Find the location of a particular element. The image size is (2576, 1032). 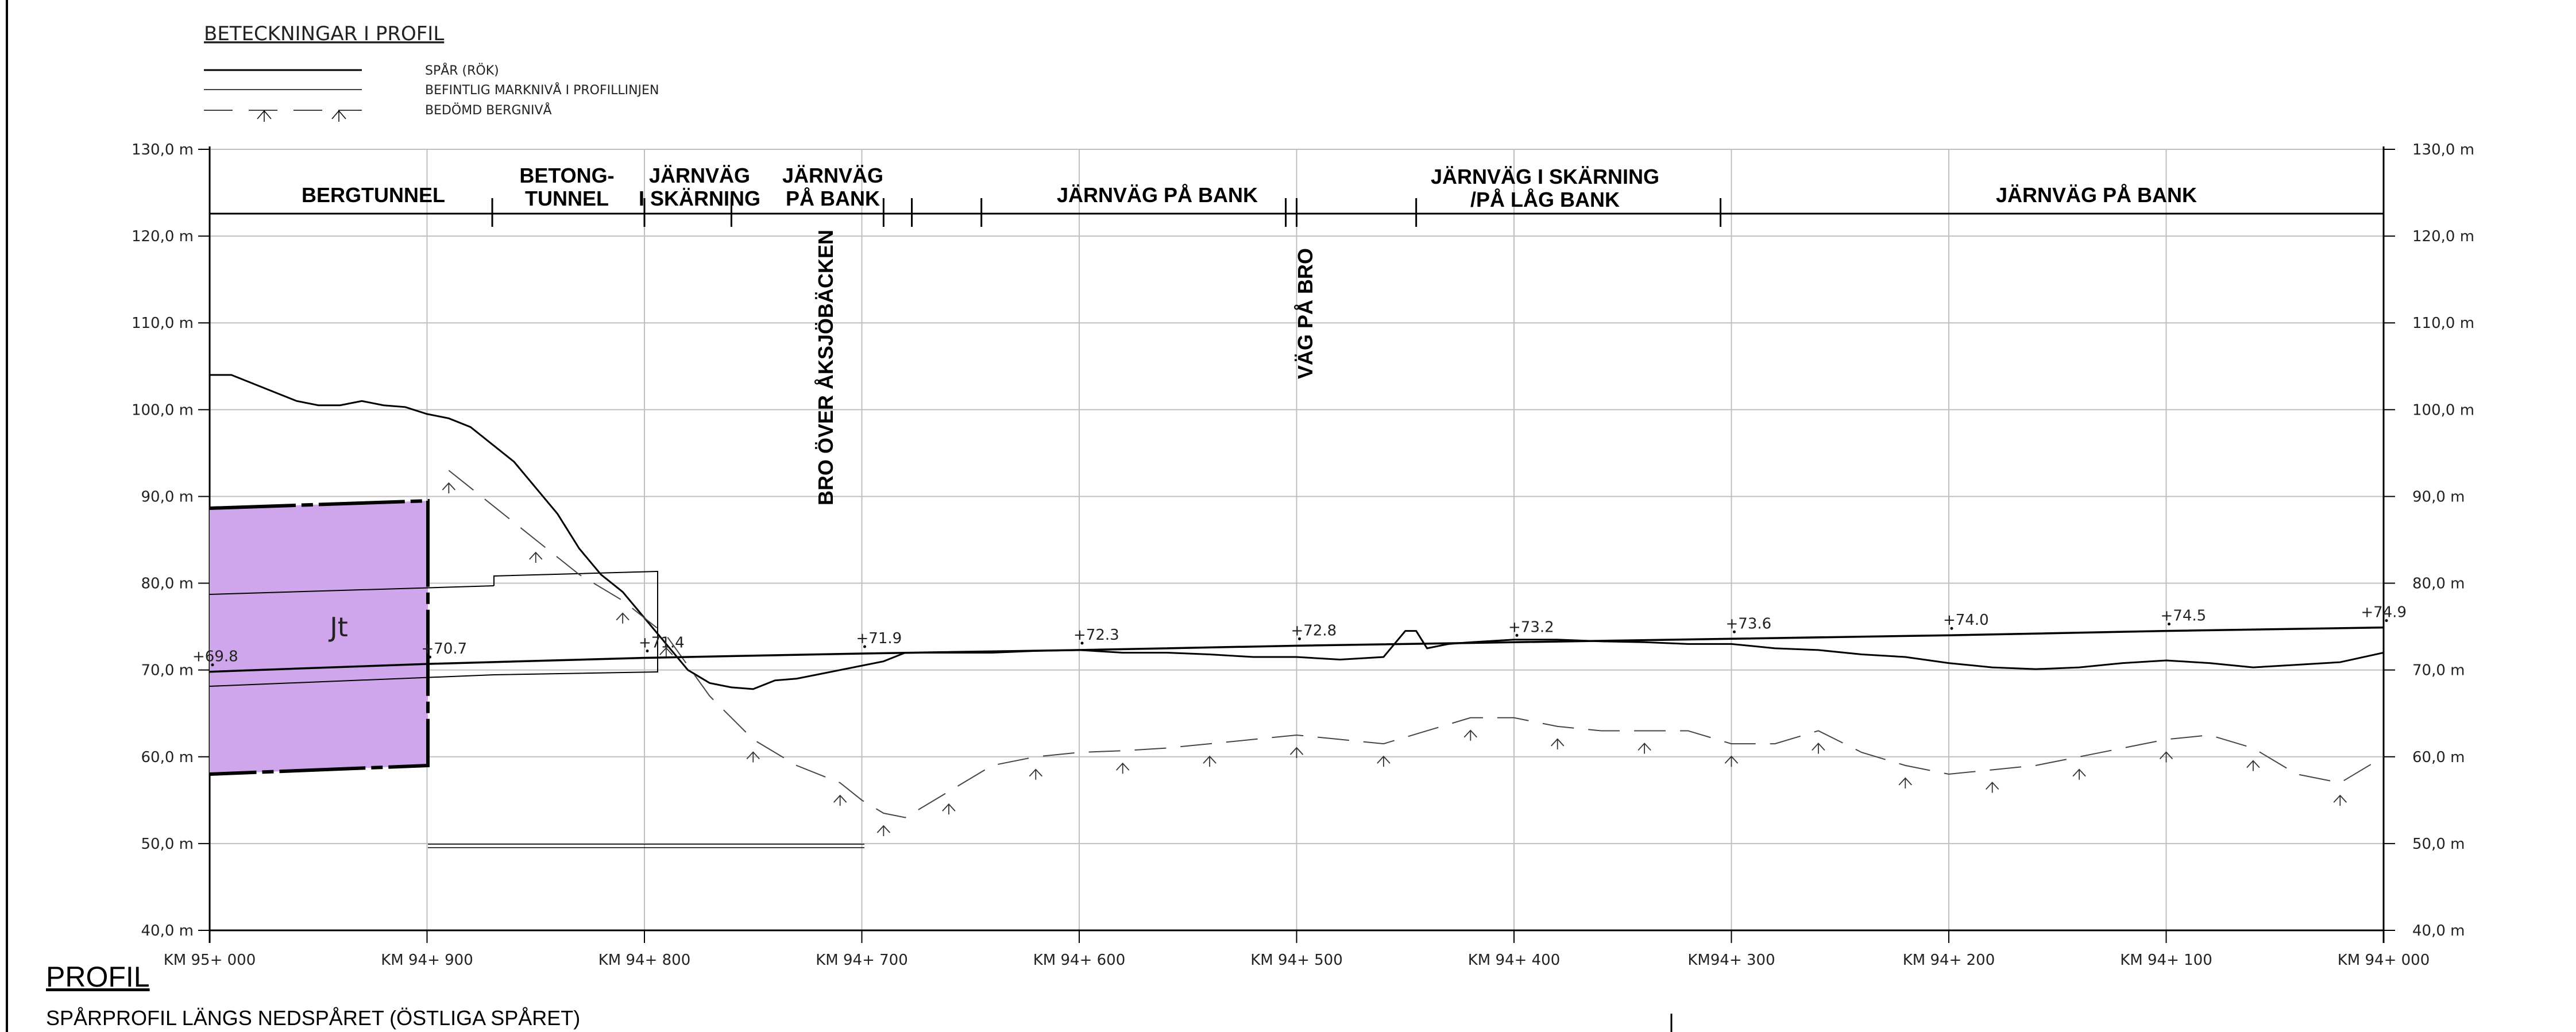

track-level-label: +70.7 is located at coordinates (445, 649).